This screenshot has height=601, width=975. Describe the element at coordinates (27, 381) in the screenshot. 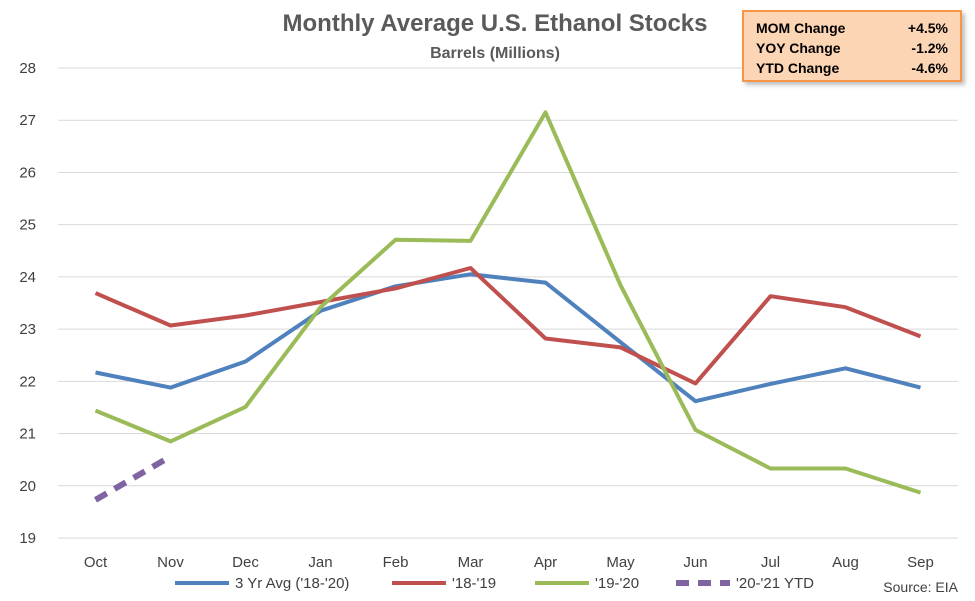

I see `y-tick-label: 22` at that location.